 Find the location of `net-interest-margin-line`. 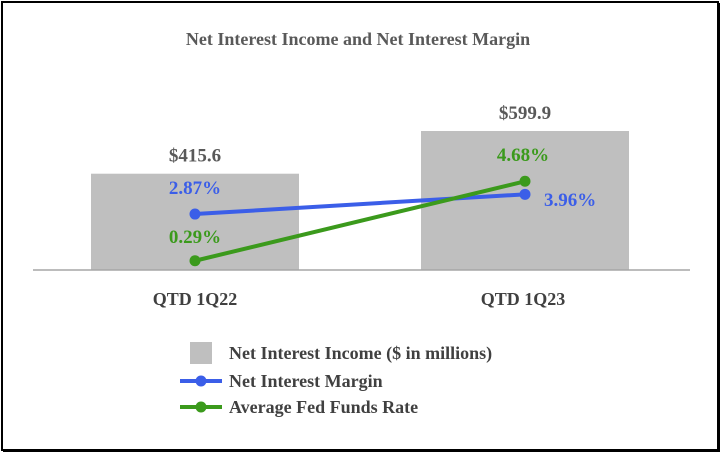

net-interest-margin-line is located at coordinates (360, 204).